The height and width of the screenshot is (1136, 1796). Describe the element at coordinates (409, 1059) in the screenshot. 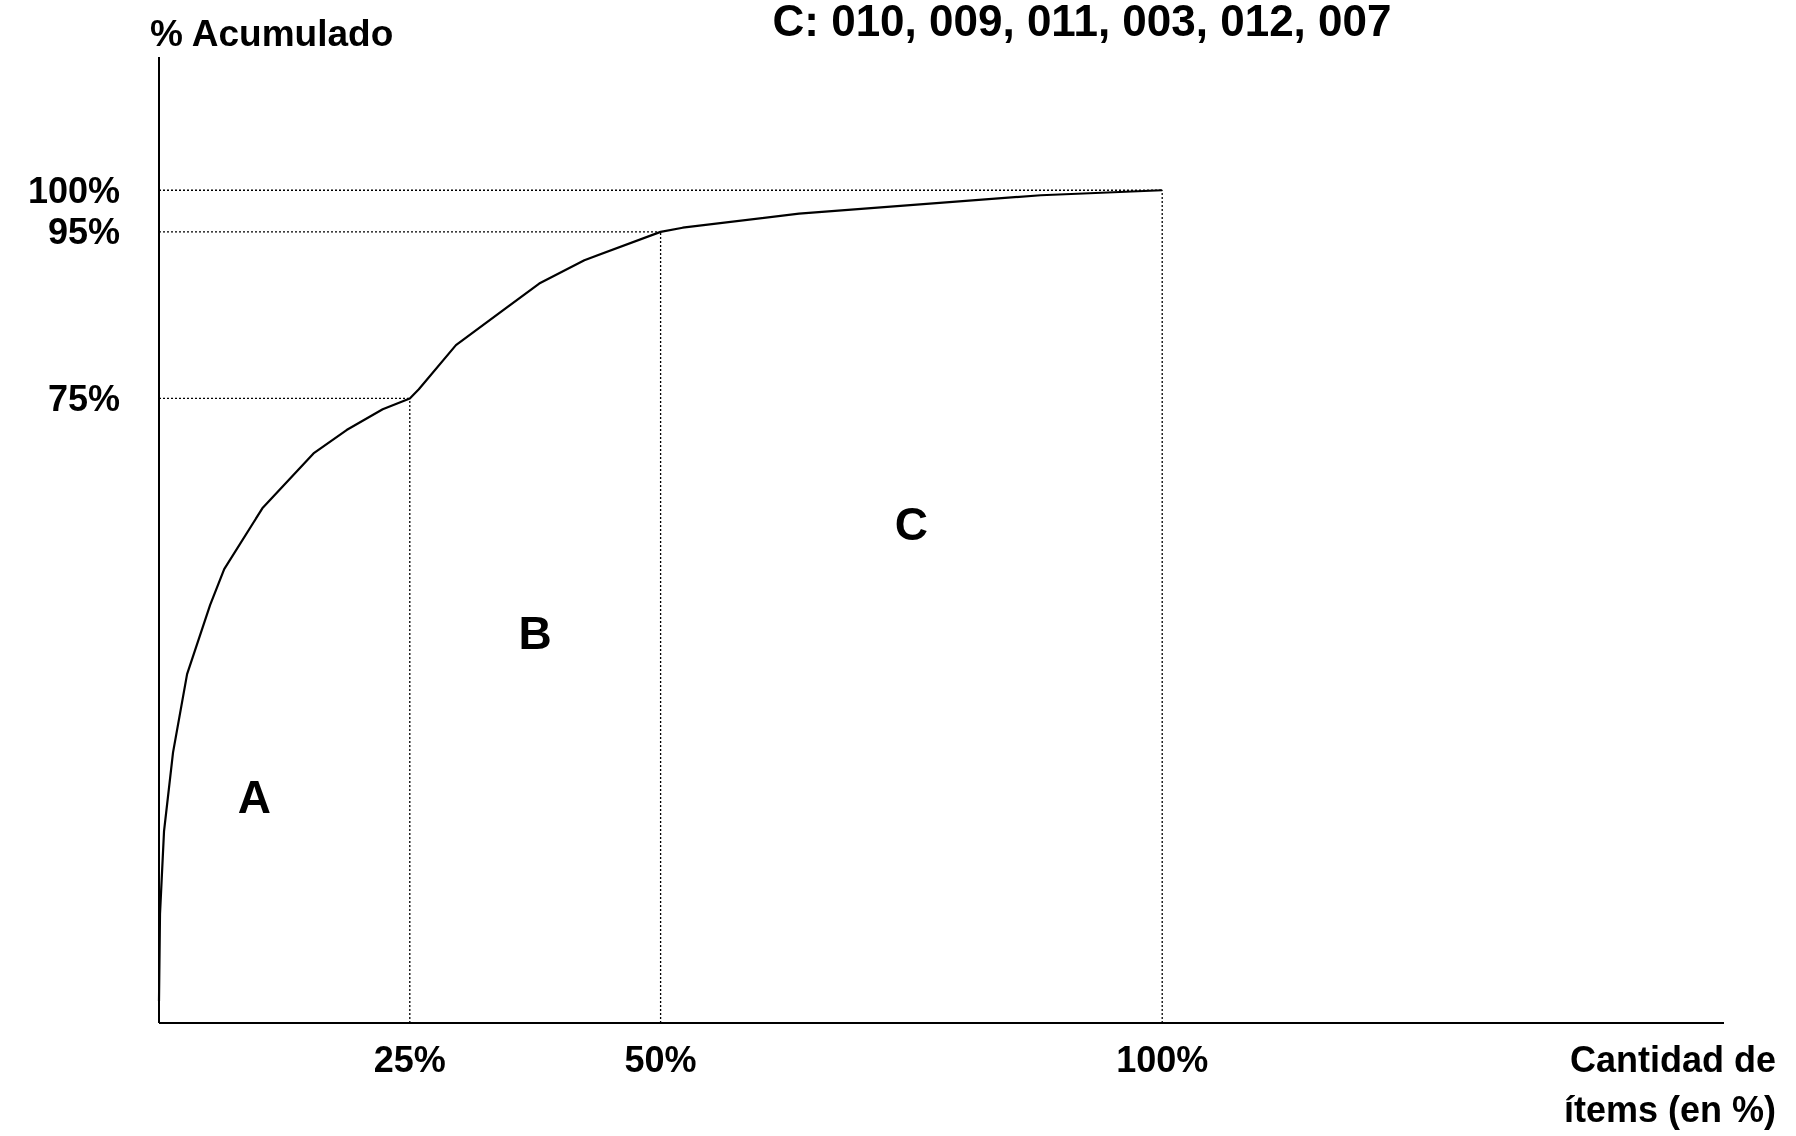

I see `x-tick-label: 25%` at that location.